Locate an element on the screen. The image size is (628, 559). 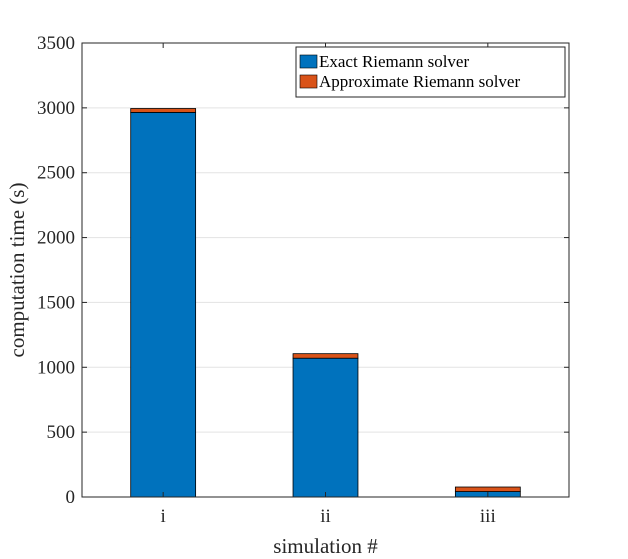
y-tick-label: 1500 is located at coordinates (56, 302).